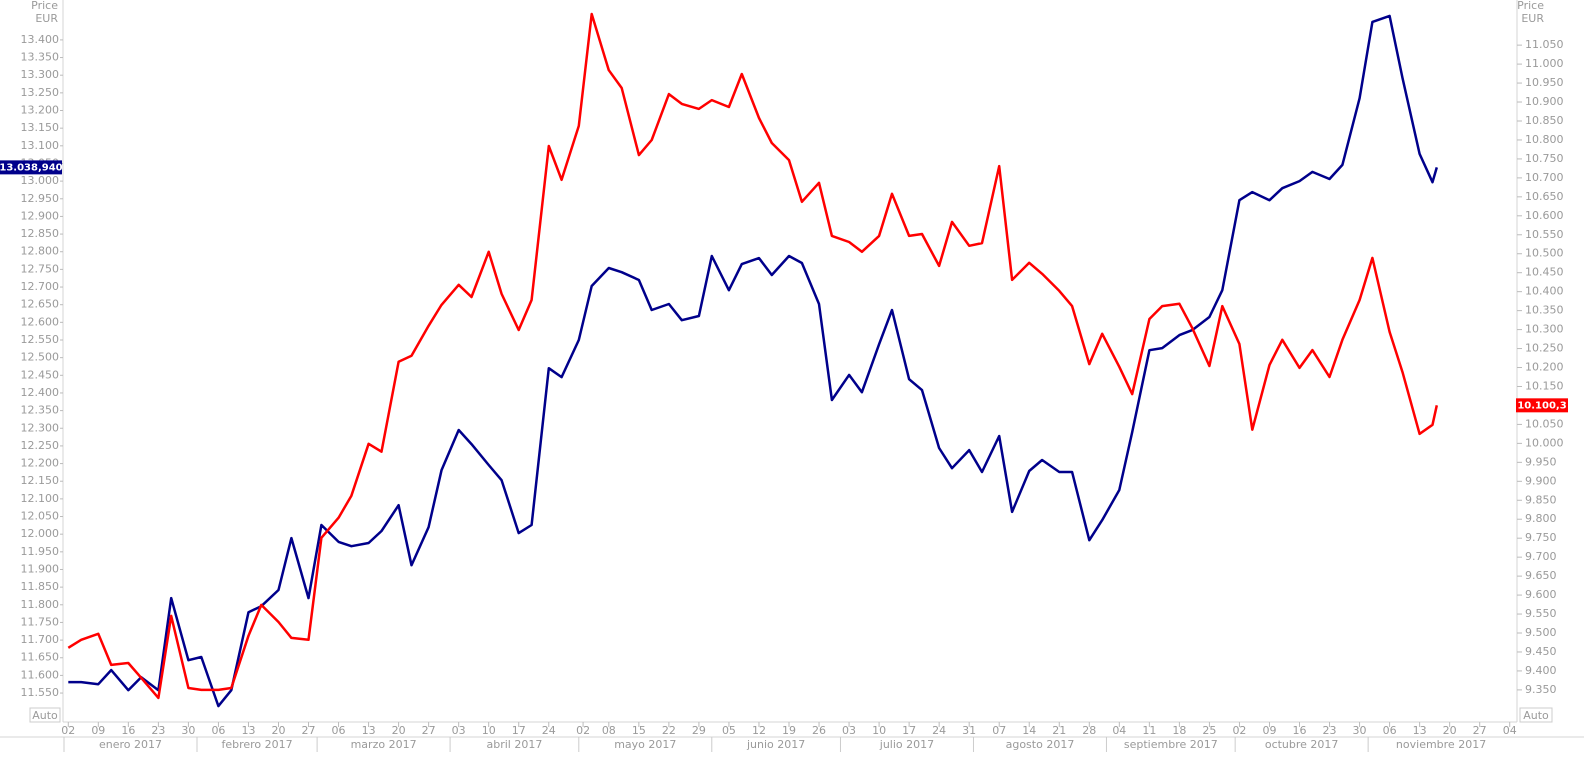 The width and height of the screenshot is (1584, 760). Describe the element at coordinates (1171, 744) in the screenshot. I see `month-label: septiembre 2017` at that location.